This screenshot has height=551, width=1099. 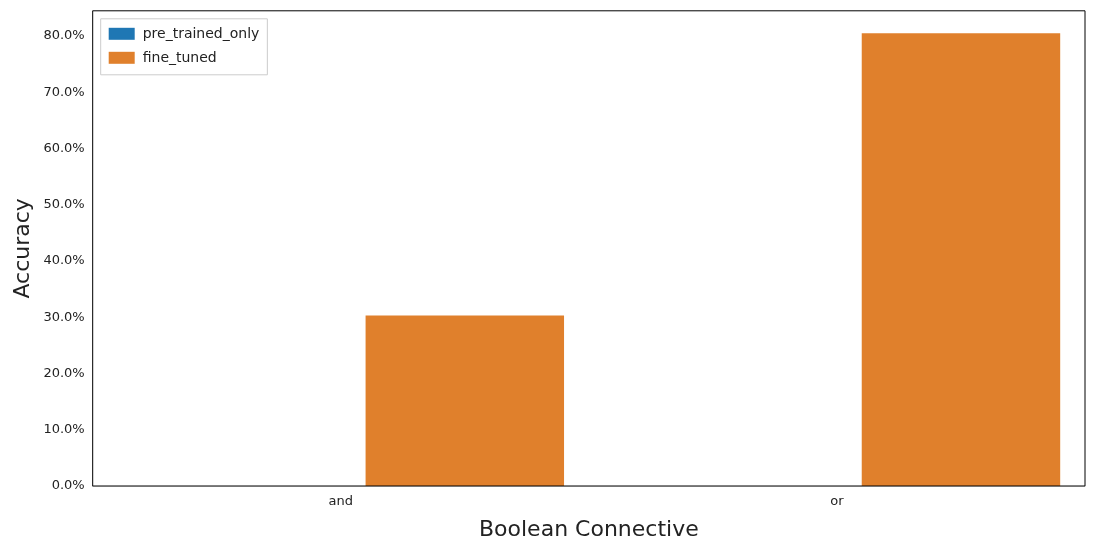 I want to click on y-tick-label: 40.0%, so click(x=64, y=260).